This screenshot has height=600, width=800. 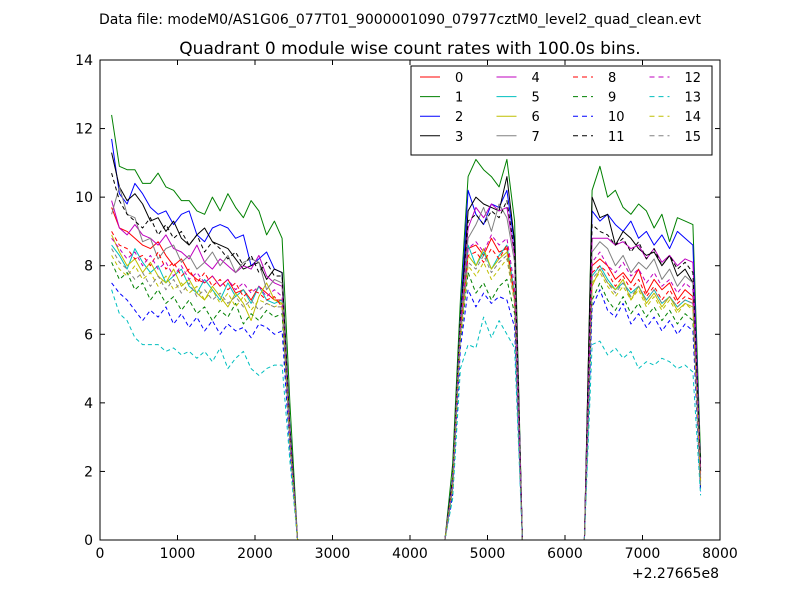 I want to click on legend-label-8: 8, so click(x=612, y=78).